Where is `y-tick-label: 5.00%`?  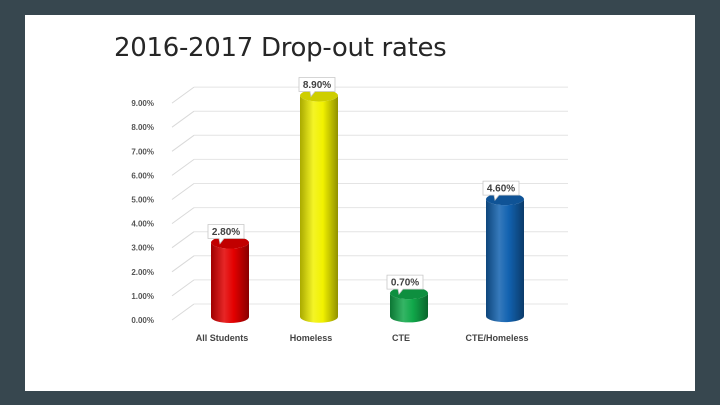 y-tick-label: 5.00% is located at coordinates (142, 200).